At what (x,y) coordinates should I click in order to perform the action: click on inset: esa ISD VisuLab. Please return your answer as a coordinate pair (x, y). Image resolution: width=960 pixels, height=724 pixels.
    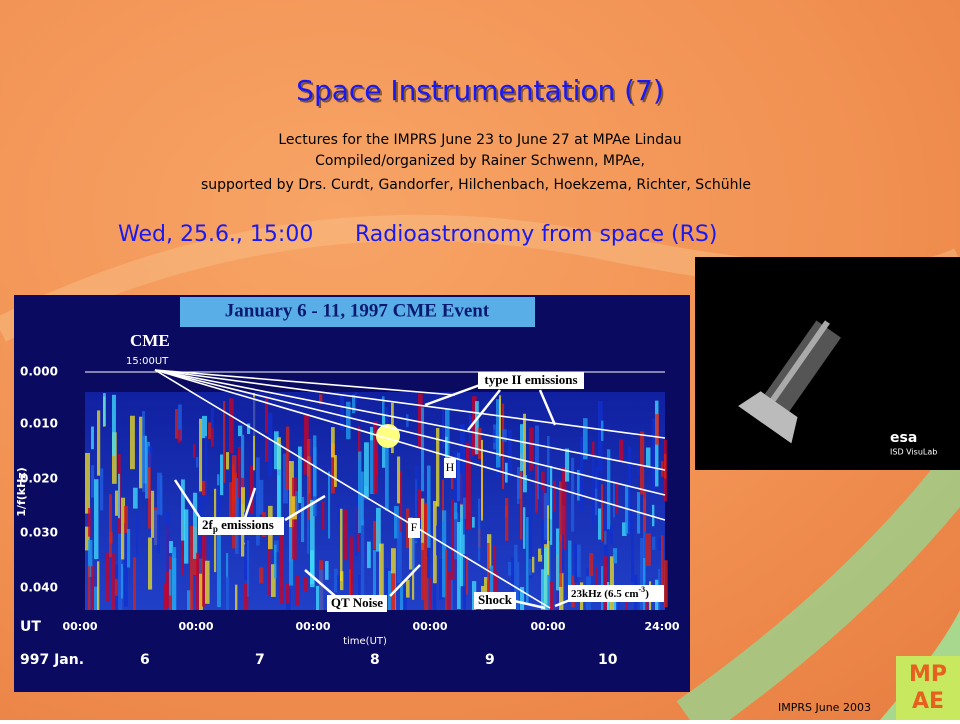
    Looking at the image, I should click on (827, 363).